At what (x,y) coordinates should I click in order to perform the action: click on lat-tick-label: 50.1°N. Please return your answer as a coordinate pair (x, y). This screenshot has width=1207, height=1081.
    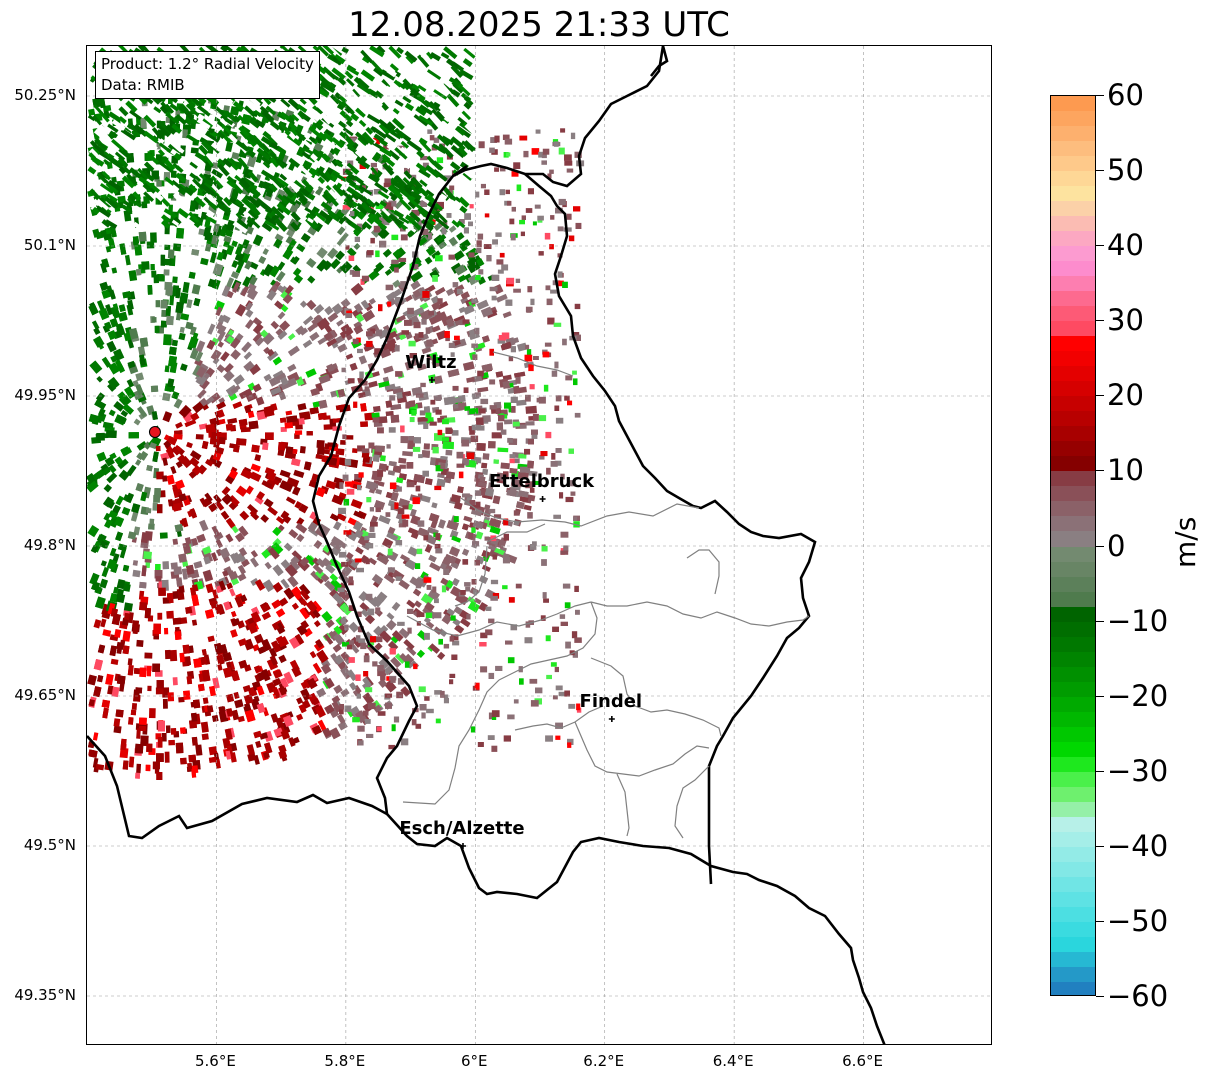
    Looking at the image, I should click on (49, 245).